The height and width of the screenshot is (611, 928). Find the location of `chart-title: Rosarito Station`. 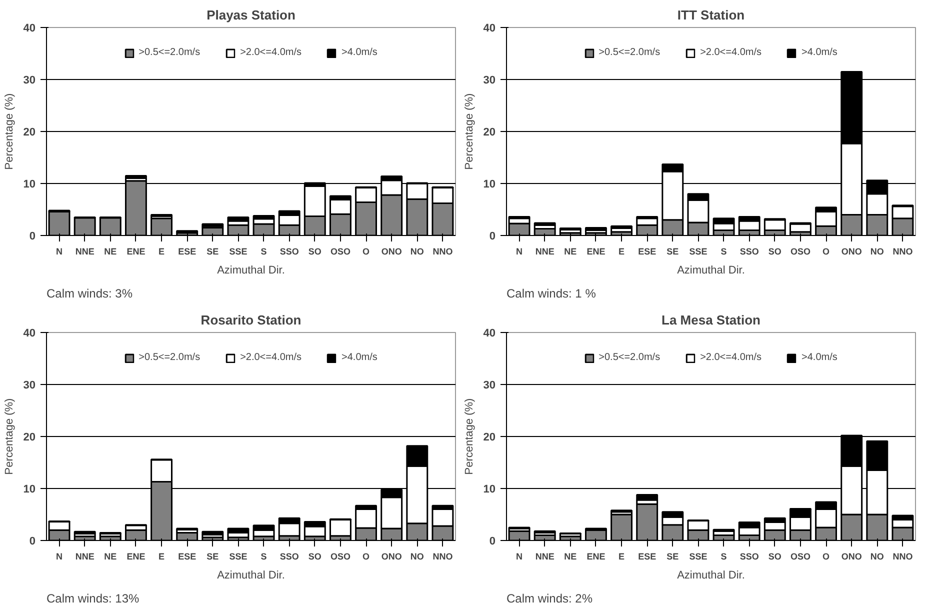

chart-title: Rosarito Station is located at coordinates (251, 320).